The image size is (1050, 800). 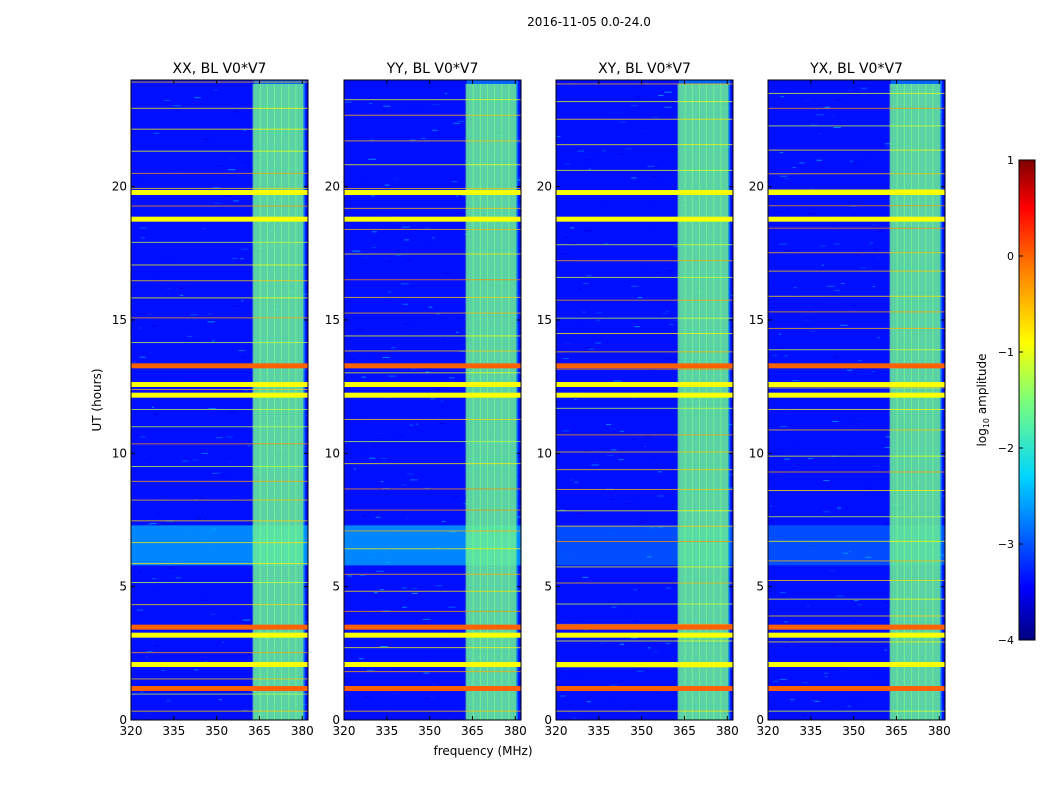 What do you see at coordinates (332, 187) in the screenshot?
I see `y-tick-label: 20` at bounding box center [332, 187].